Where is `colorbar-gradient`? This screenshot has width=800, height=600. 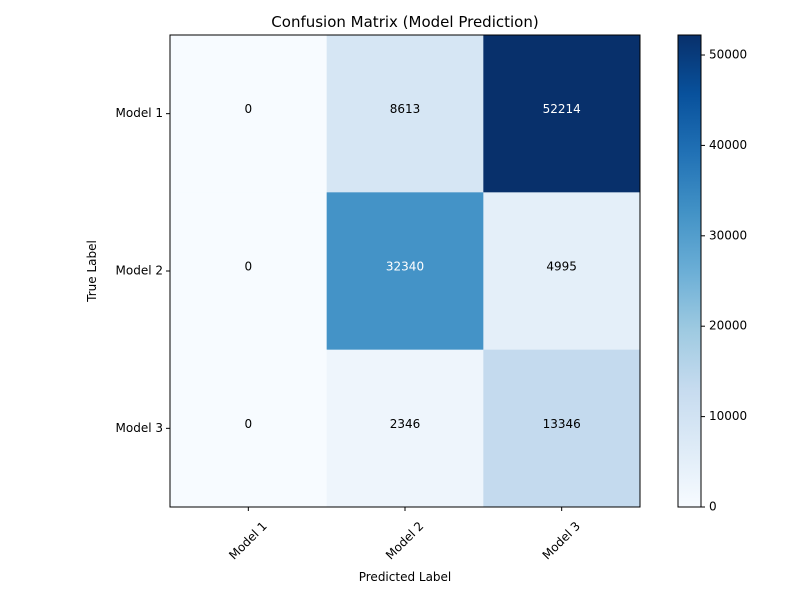 colorbar-gradient is located at coordinates (689, 271).